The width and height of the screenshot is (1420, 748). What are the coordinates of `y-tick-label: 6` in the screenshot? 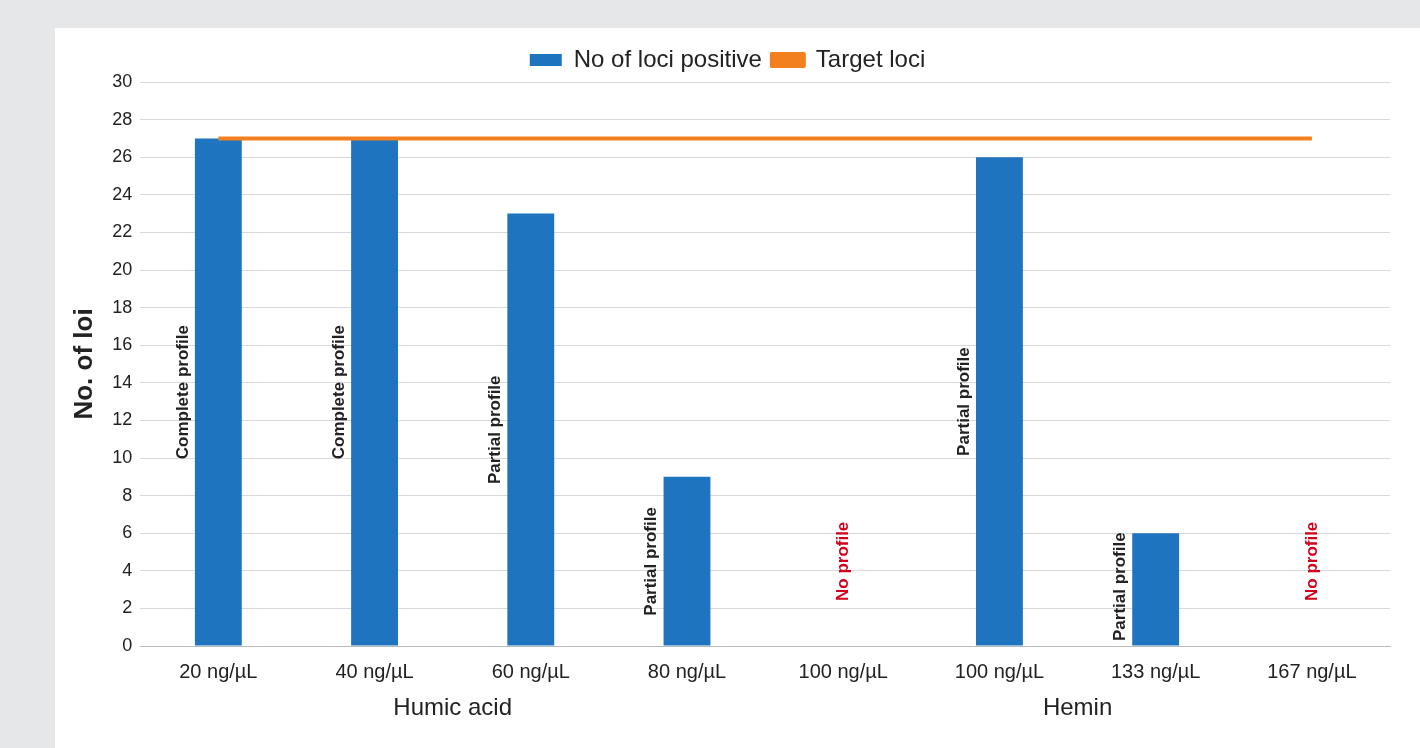 It's located at (127, 532).